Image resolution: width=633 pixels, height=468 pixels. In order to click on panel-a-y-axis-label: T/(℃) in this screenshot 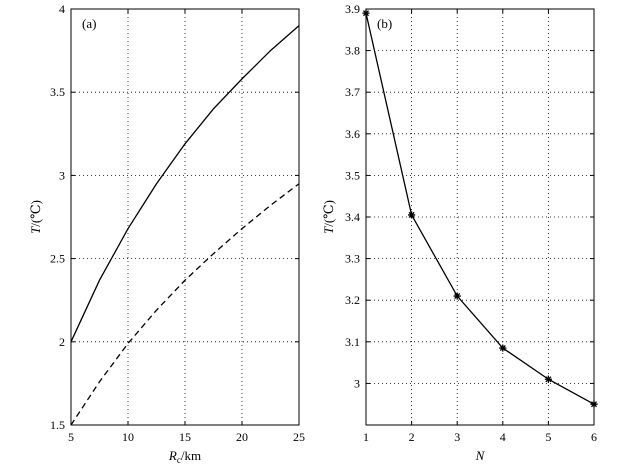, I will do `click(35, 217)`.